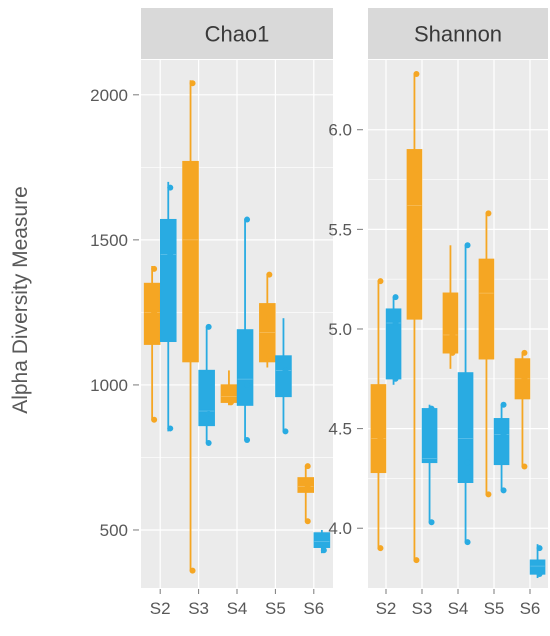 This screenshot has height=636, width=550. What do you see at coordinates (340, 429) in the screenshot?
I see `y-tick-label: 4.5` at bounding box center [340, 429].